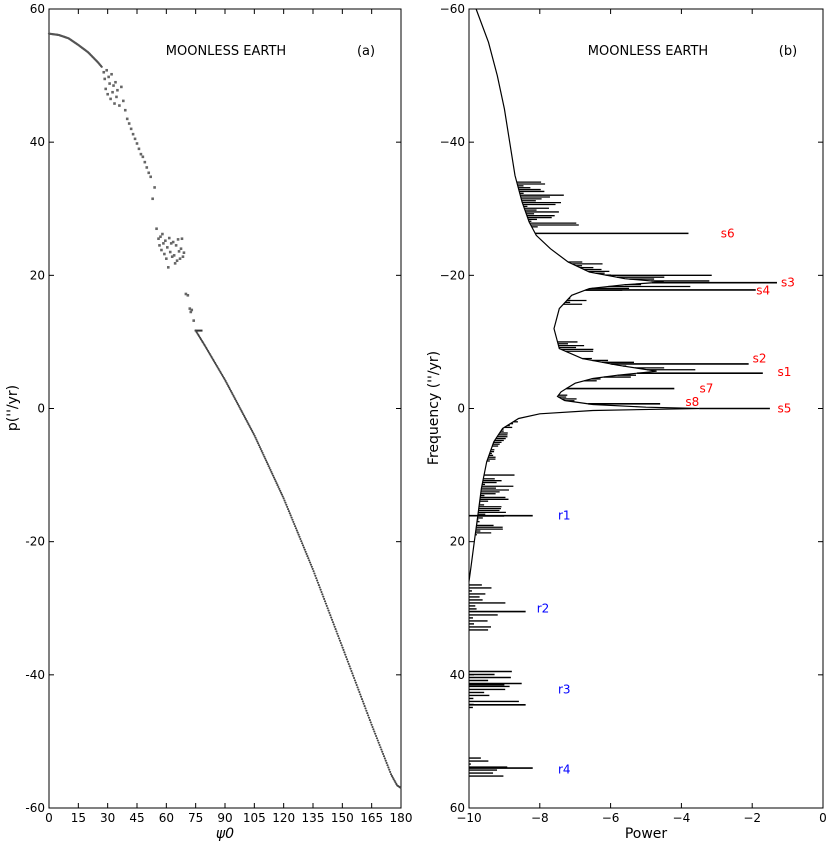  I want to click on panel-a-x-tick-label: 150, so click(342, 818).